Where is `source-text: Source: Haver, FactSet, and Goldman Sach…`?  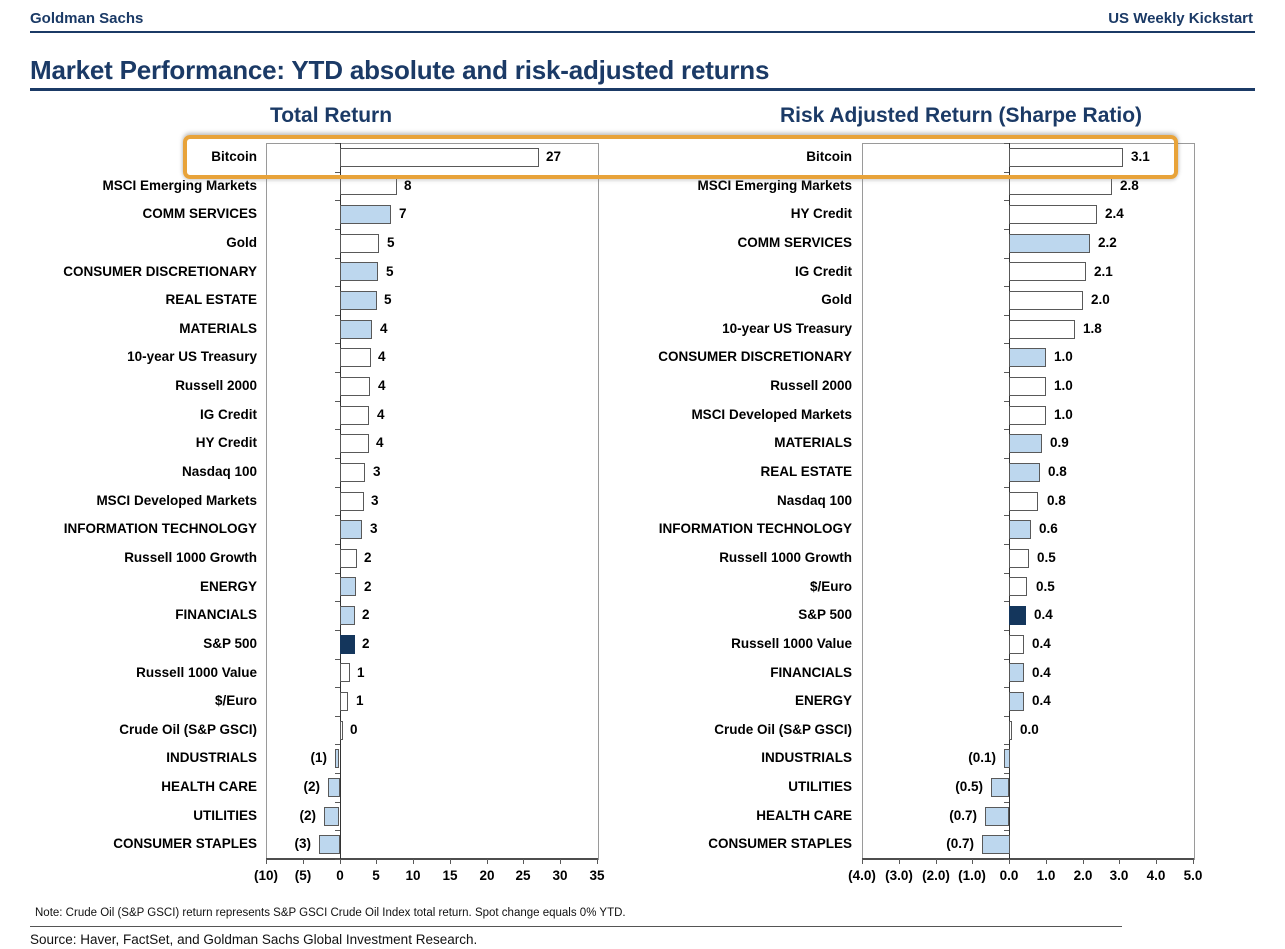
source-text: Source: Haver, FactSet, and Goldman Sach… is located at coordinates (254, 939).